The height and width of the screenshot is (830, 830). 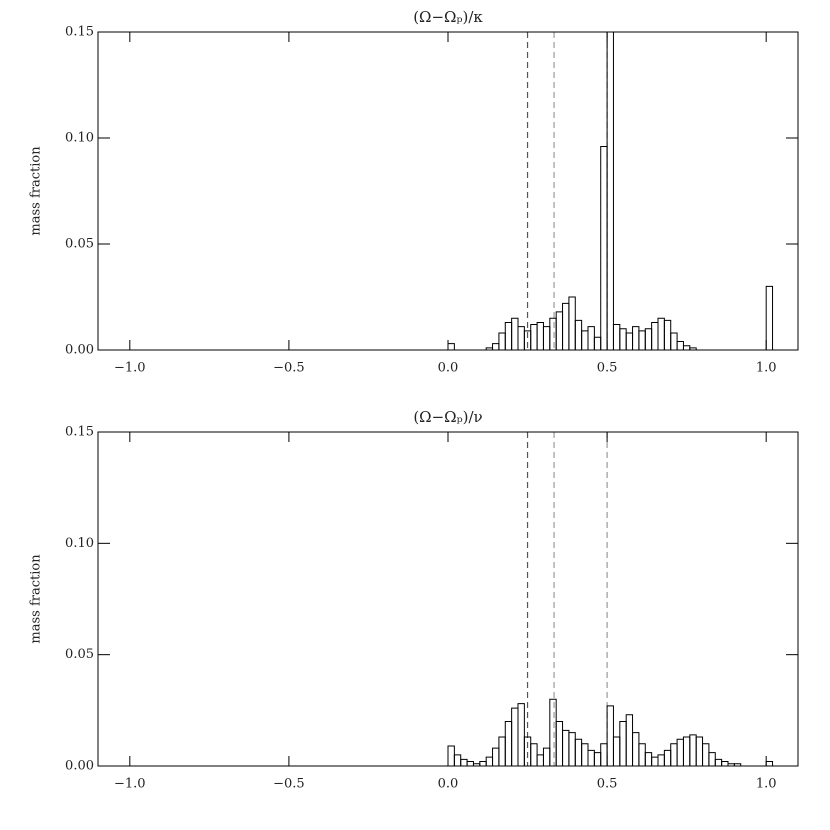 I want to click on x-tick-label: −0.5, so click(x=289, y=784).